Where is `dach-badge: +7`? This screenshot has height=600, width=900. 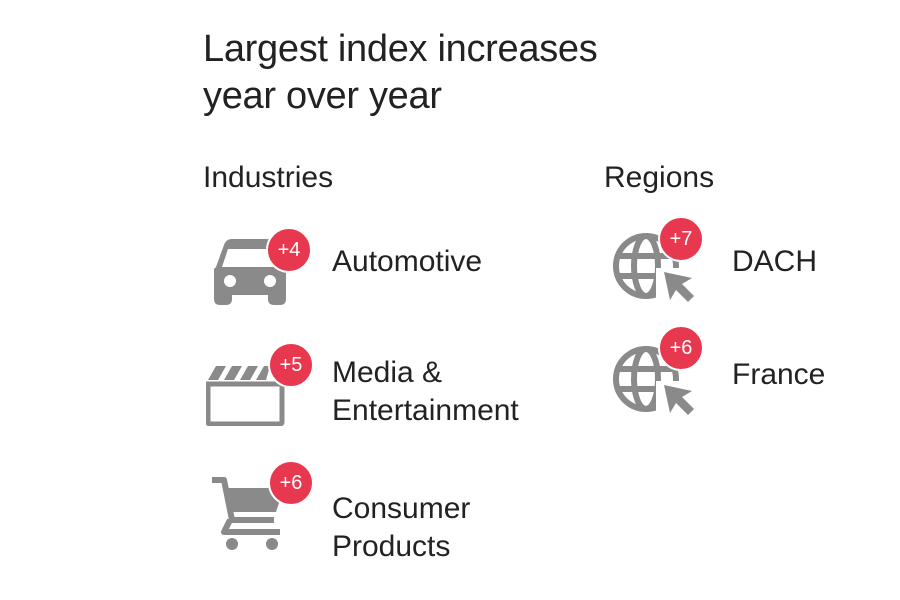 dach-badge: +7 is located at coordinates (681, 239).